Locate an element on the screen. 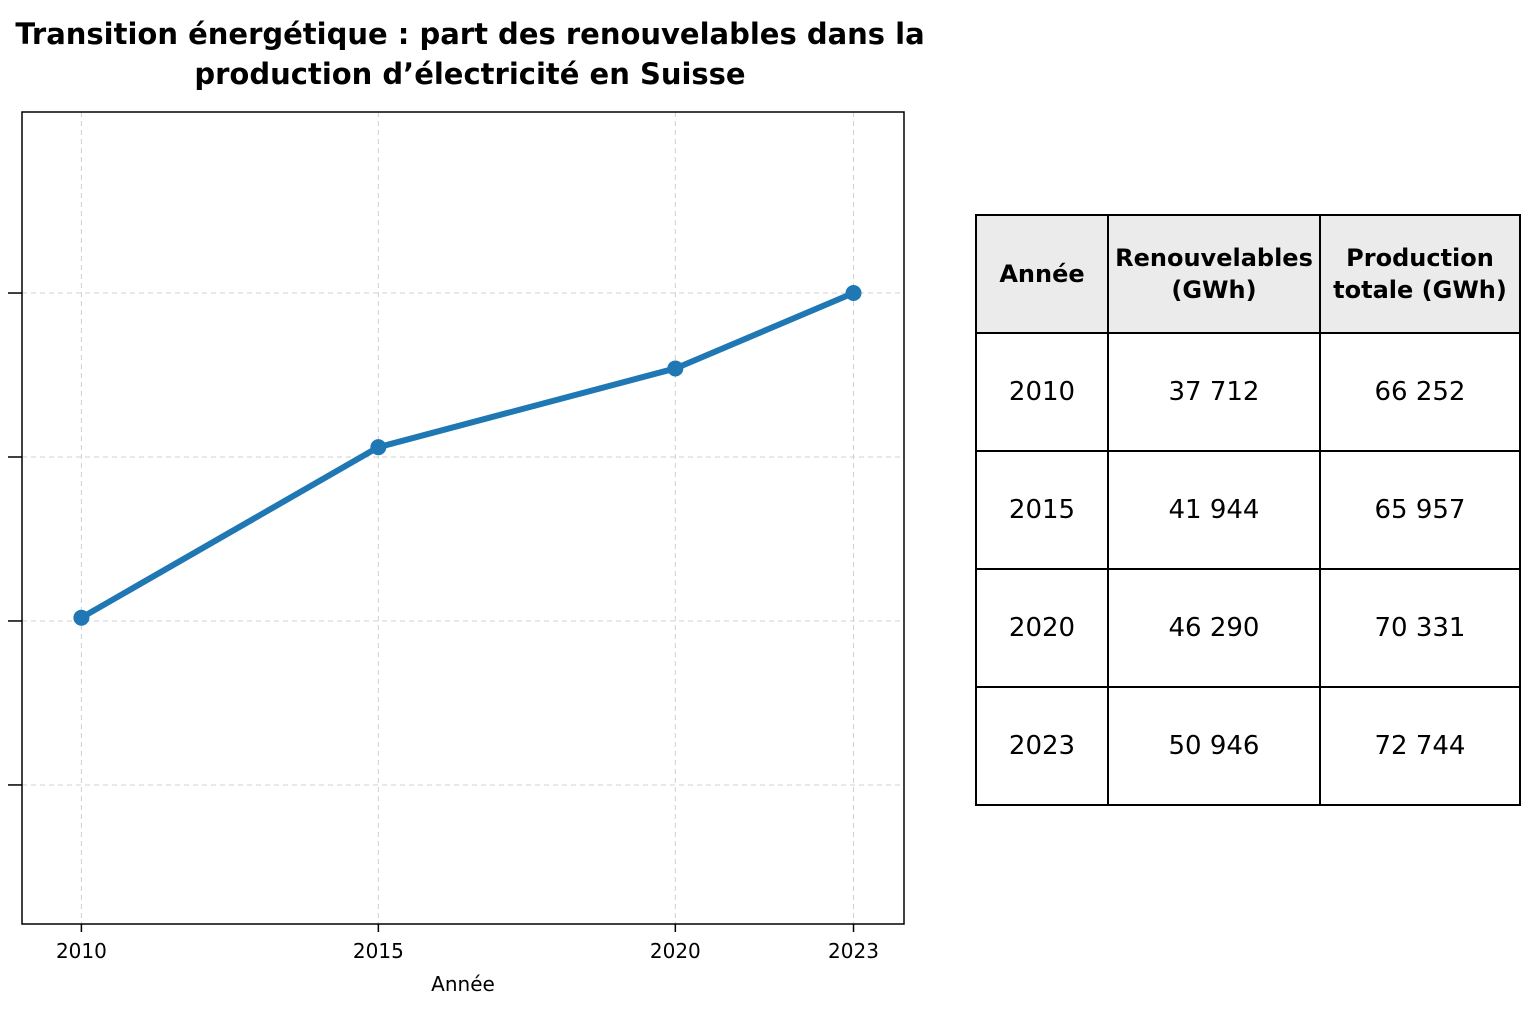  table-cell: 2023 is located at coordinates (1042, 746).